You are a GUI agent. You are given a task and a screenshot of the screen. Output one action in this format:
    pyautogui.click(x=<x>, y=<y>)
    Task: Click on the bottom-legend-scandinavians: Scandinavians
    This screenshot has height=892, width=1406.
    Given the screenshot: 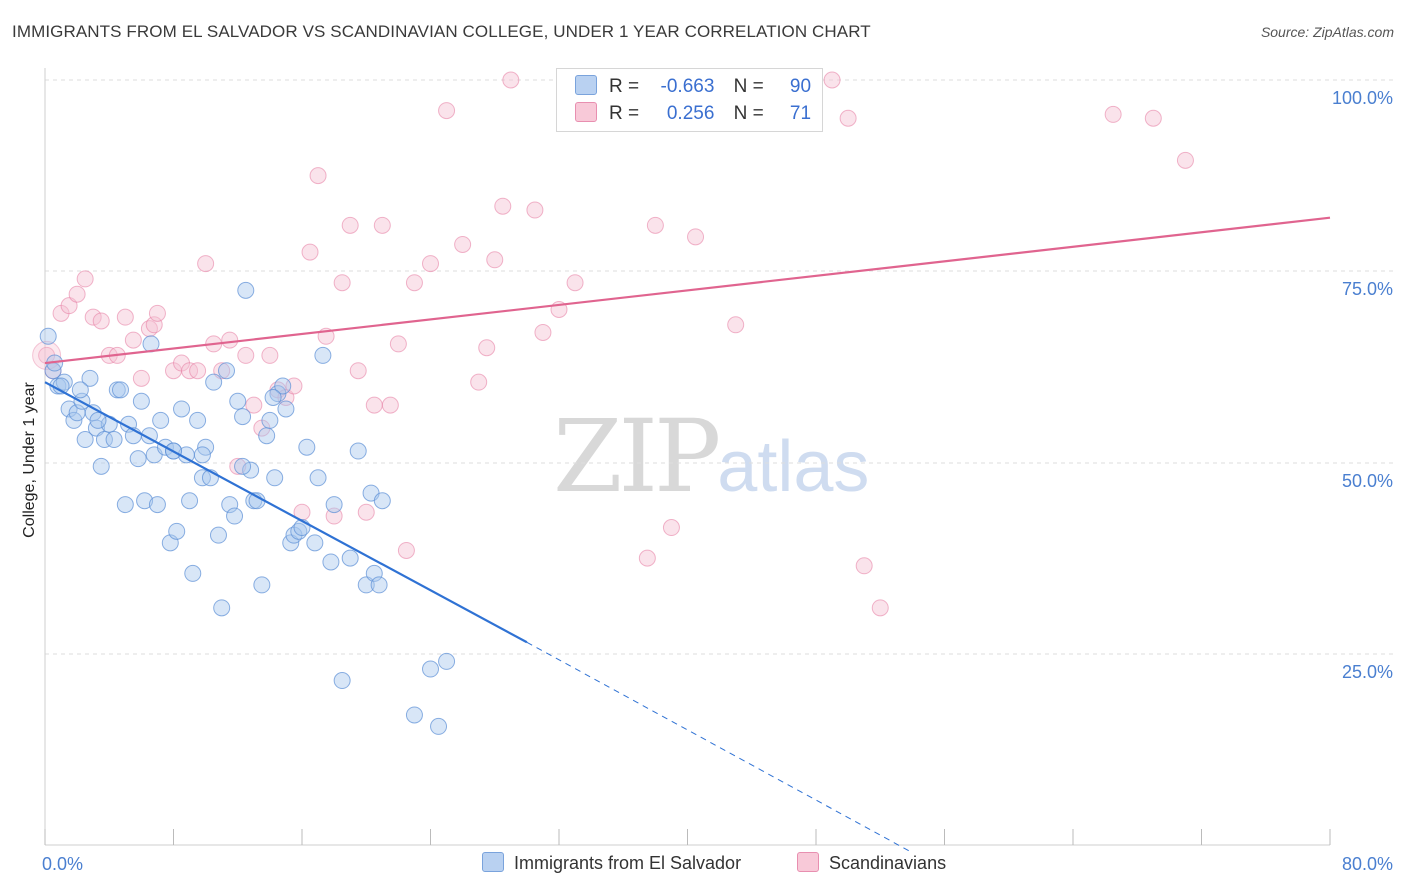 What is the action you would take?
    pyautogui.click(x=871, y=863)
    